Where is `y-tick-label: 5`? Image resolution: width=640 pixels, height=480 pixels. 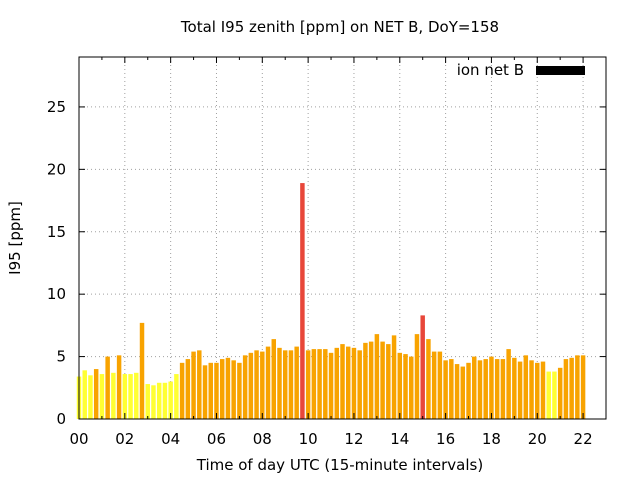 y-tick-label: 5 is located at coordinates (61, 357).